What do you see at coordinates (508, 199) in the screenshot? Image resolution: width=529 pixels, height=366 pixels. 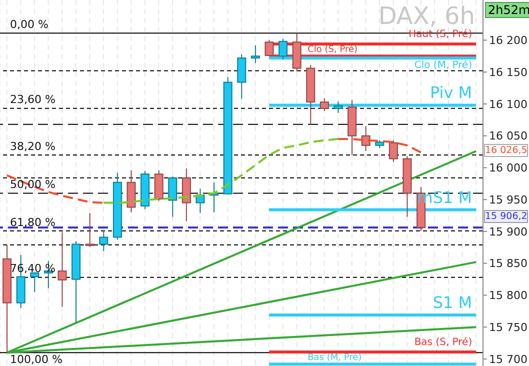 I see `y-tick-label: 15 950` at bounding box center [508, 199].